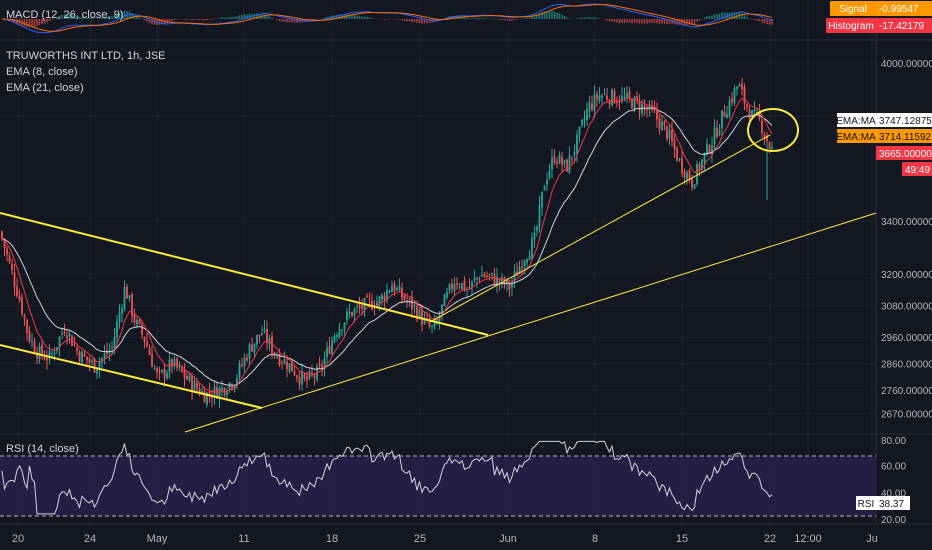 This screenshot has height=550, width=932. I want to click on rising-support-trendline, so click(600, 228).